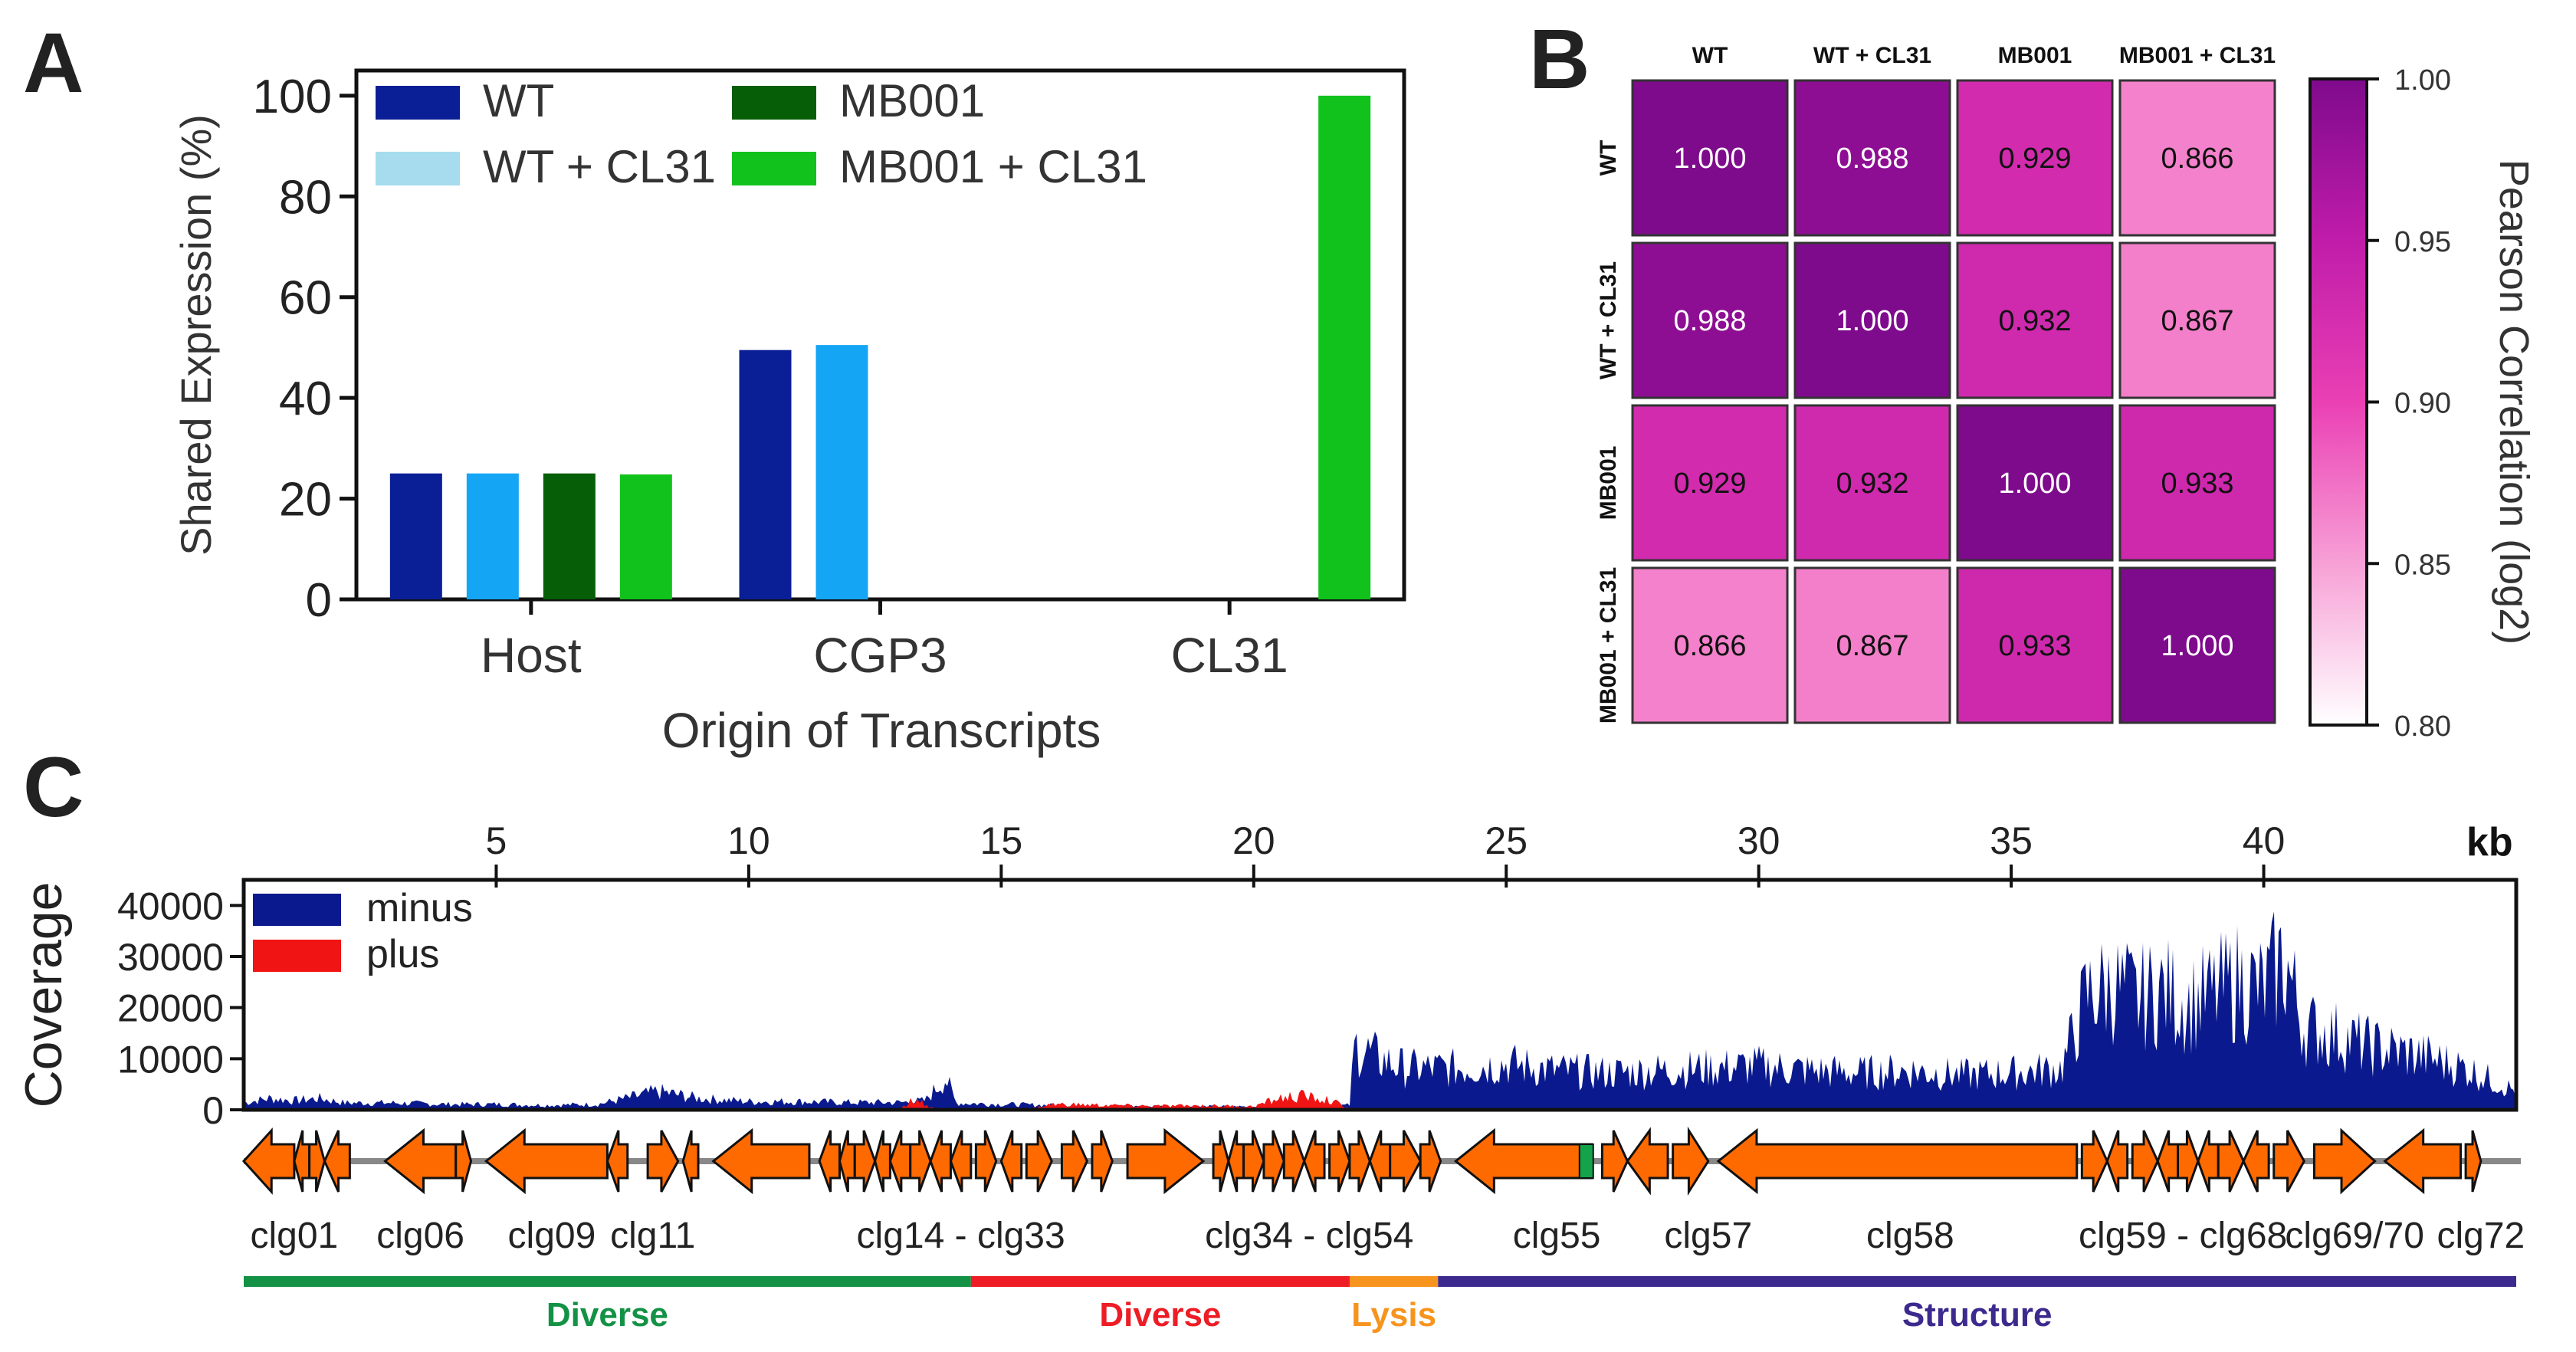 The width and height of the screenshot is (2576, 1352). I want to click on row-label: MB001 + CL31, so click(1608, 645).